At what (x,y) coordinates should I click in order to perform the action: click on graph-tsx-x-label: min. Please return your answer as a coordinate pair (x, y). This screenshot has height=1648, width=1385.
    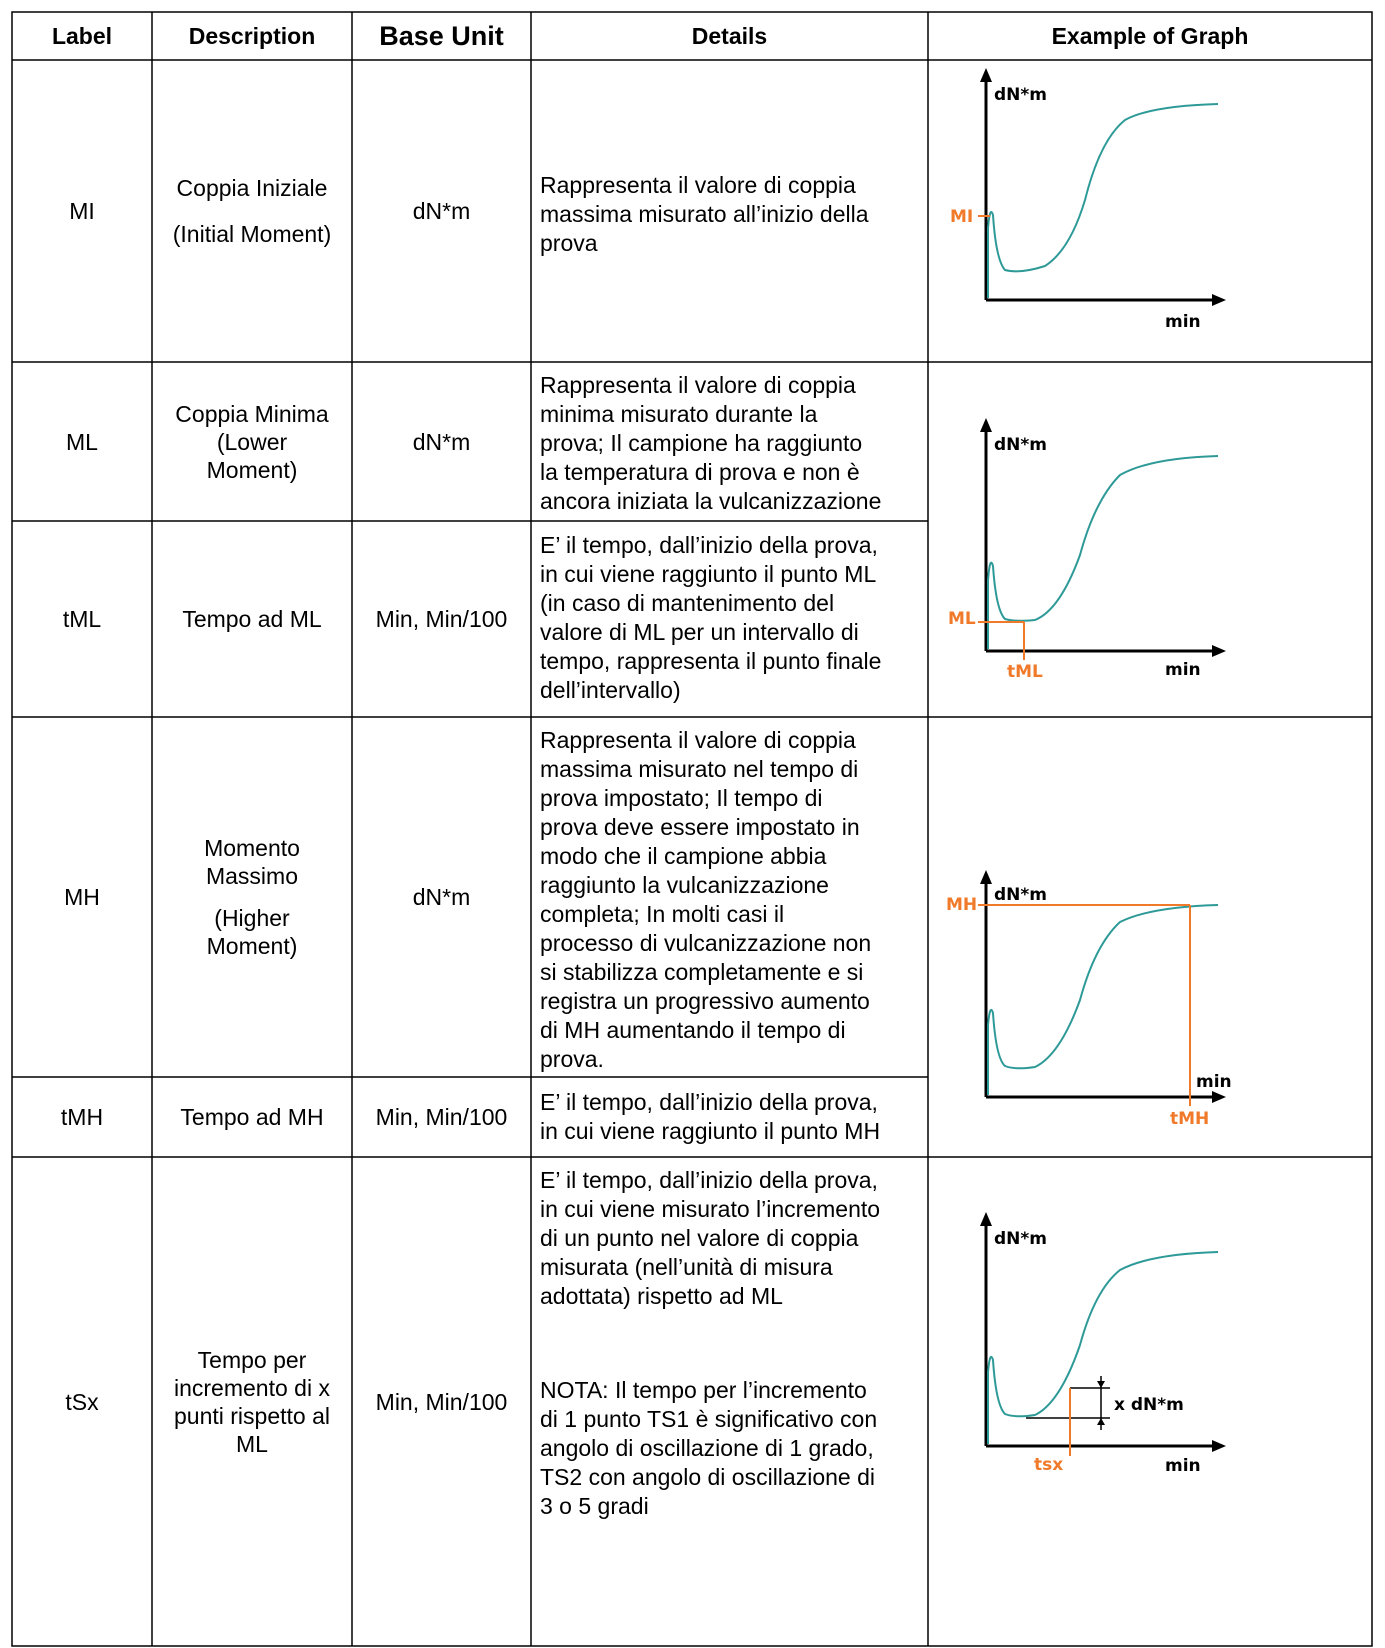
    Looking at the image, I should click on (1183, 1466).